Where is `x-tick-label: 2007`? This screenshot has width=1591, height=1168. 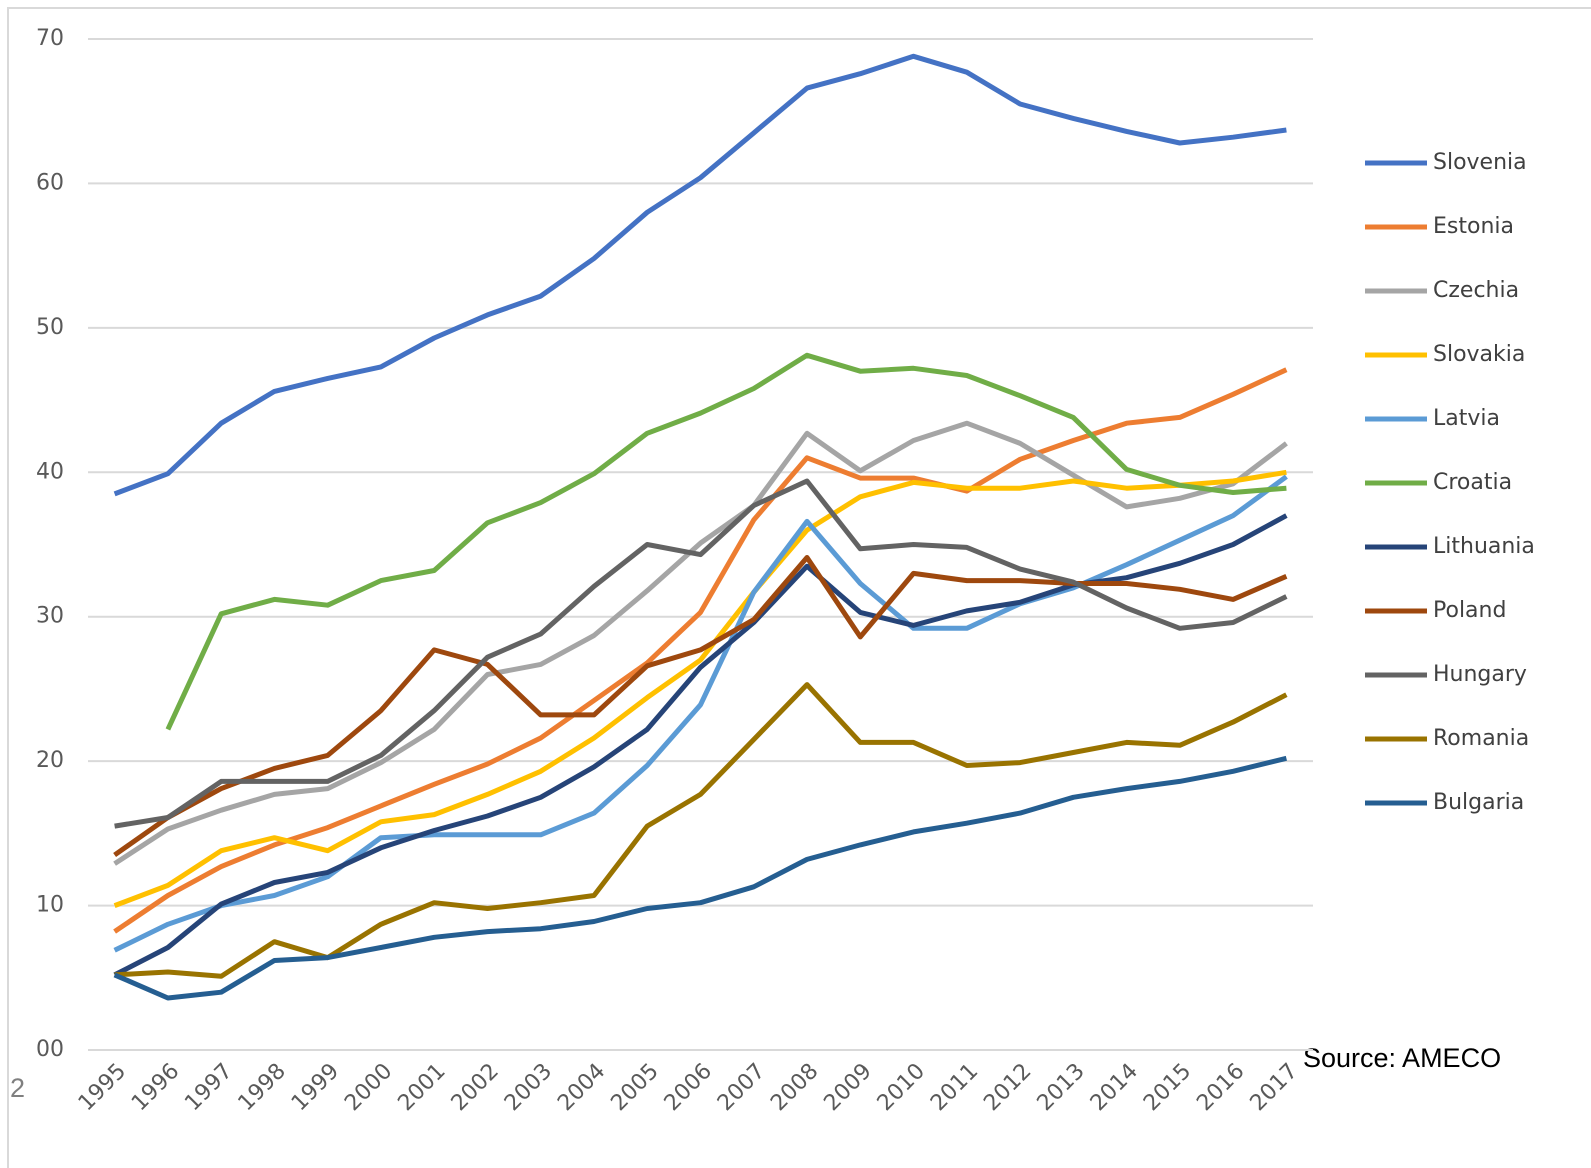
x-tick-label: 2007 is located at coordinates (741, 1087).